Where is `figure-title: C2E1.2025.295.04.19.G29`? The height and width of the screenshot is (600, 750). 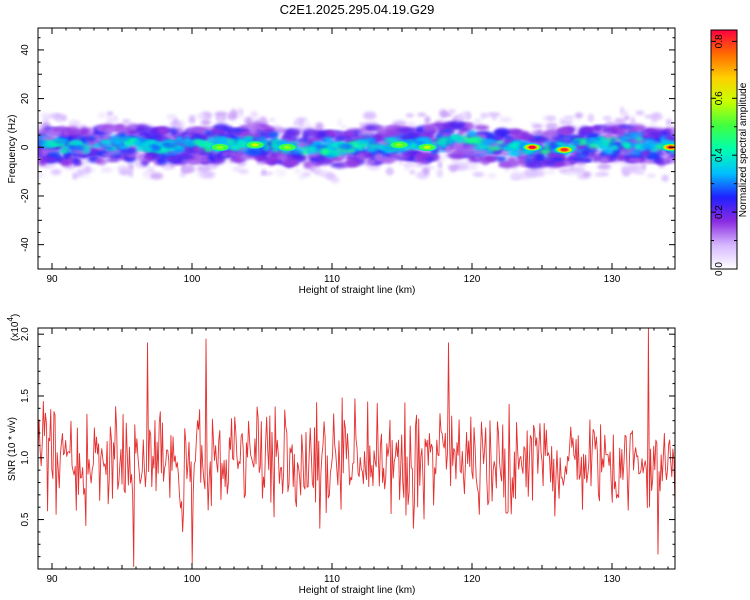 figure-title: C2E1.2025.295.04.19.G29 is located at coordinates (357, 9).